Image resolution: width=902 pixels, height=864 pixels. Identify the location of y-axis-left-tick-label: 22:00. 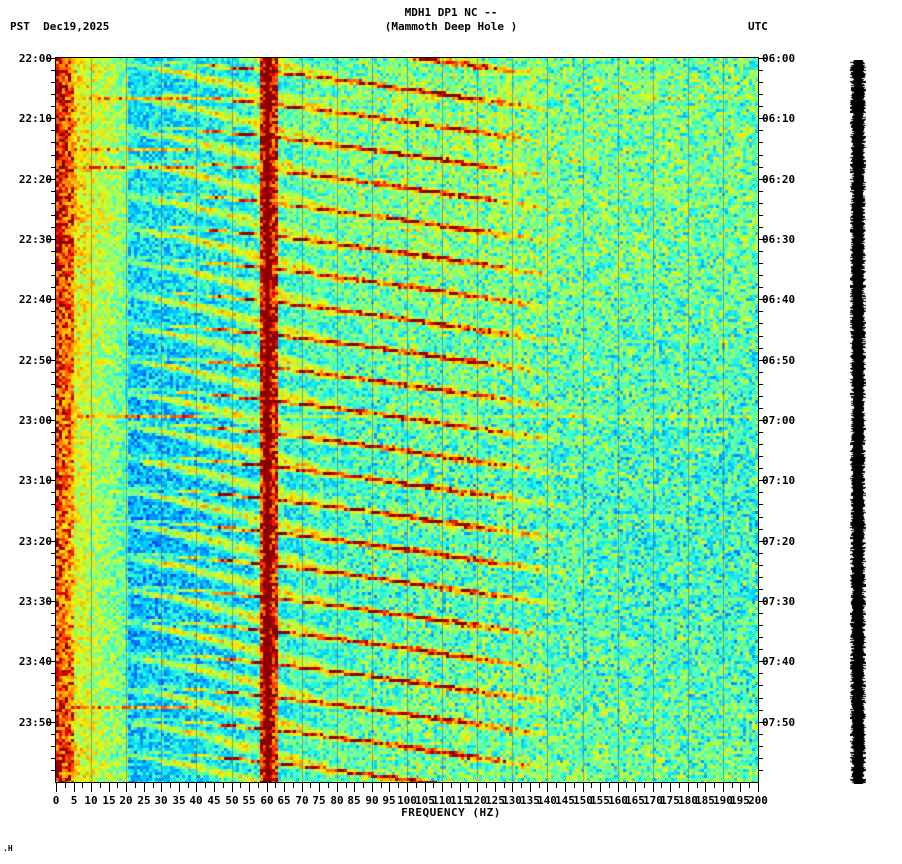
(35, 58).